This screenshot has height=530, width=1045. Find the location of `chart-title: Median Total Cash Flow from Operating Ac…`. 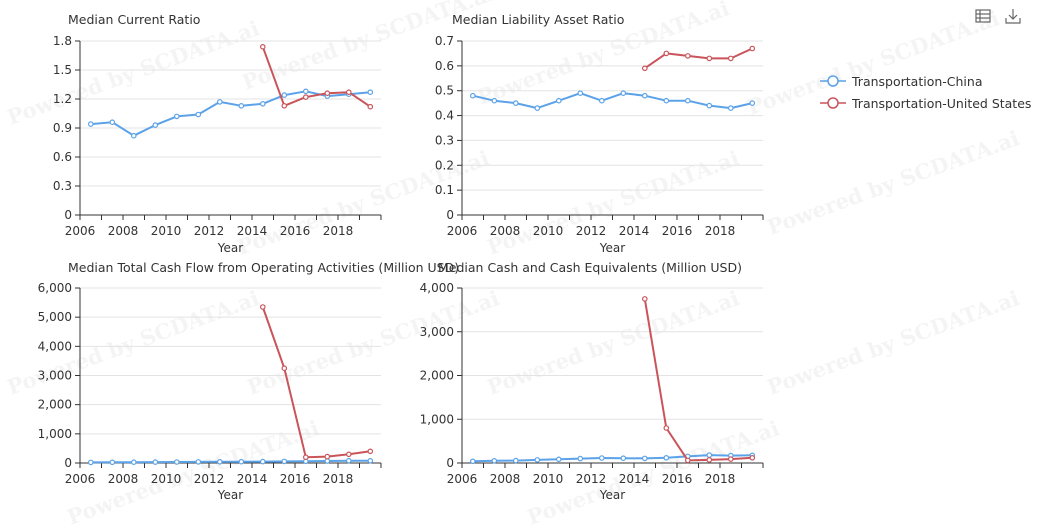

chart-title: Median Total Cash Flow from Operating Ac… is located at coordinates (263, 267).